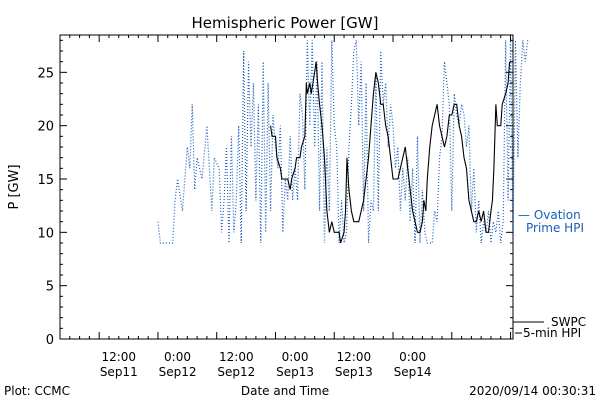  Describe the element at coordinates (568, 322) in the screenshot. I see `legend-swpc-line1: SWPC` at that location.